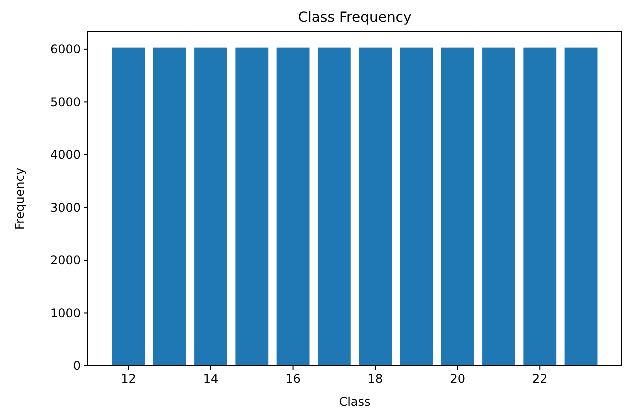  What do you see at coordinates (65, 102) in the screenshot?
I see `y-tick-label: 5000` at bounding box center [65, 102].